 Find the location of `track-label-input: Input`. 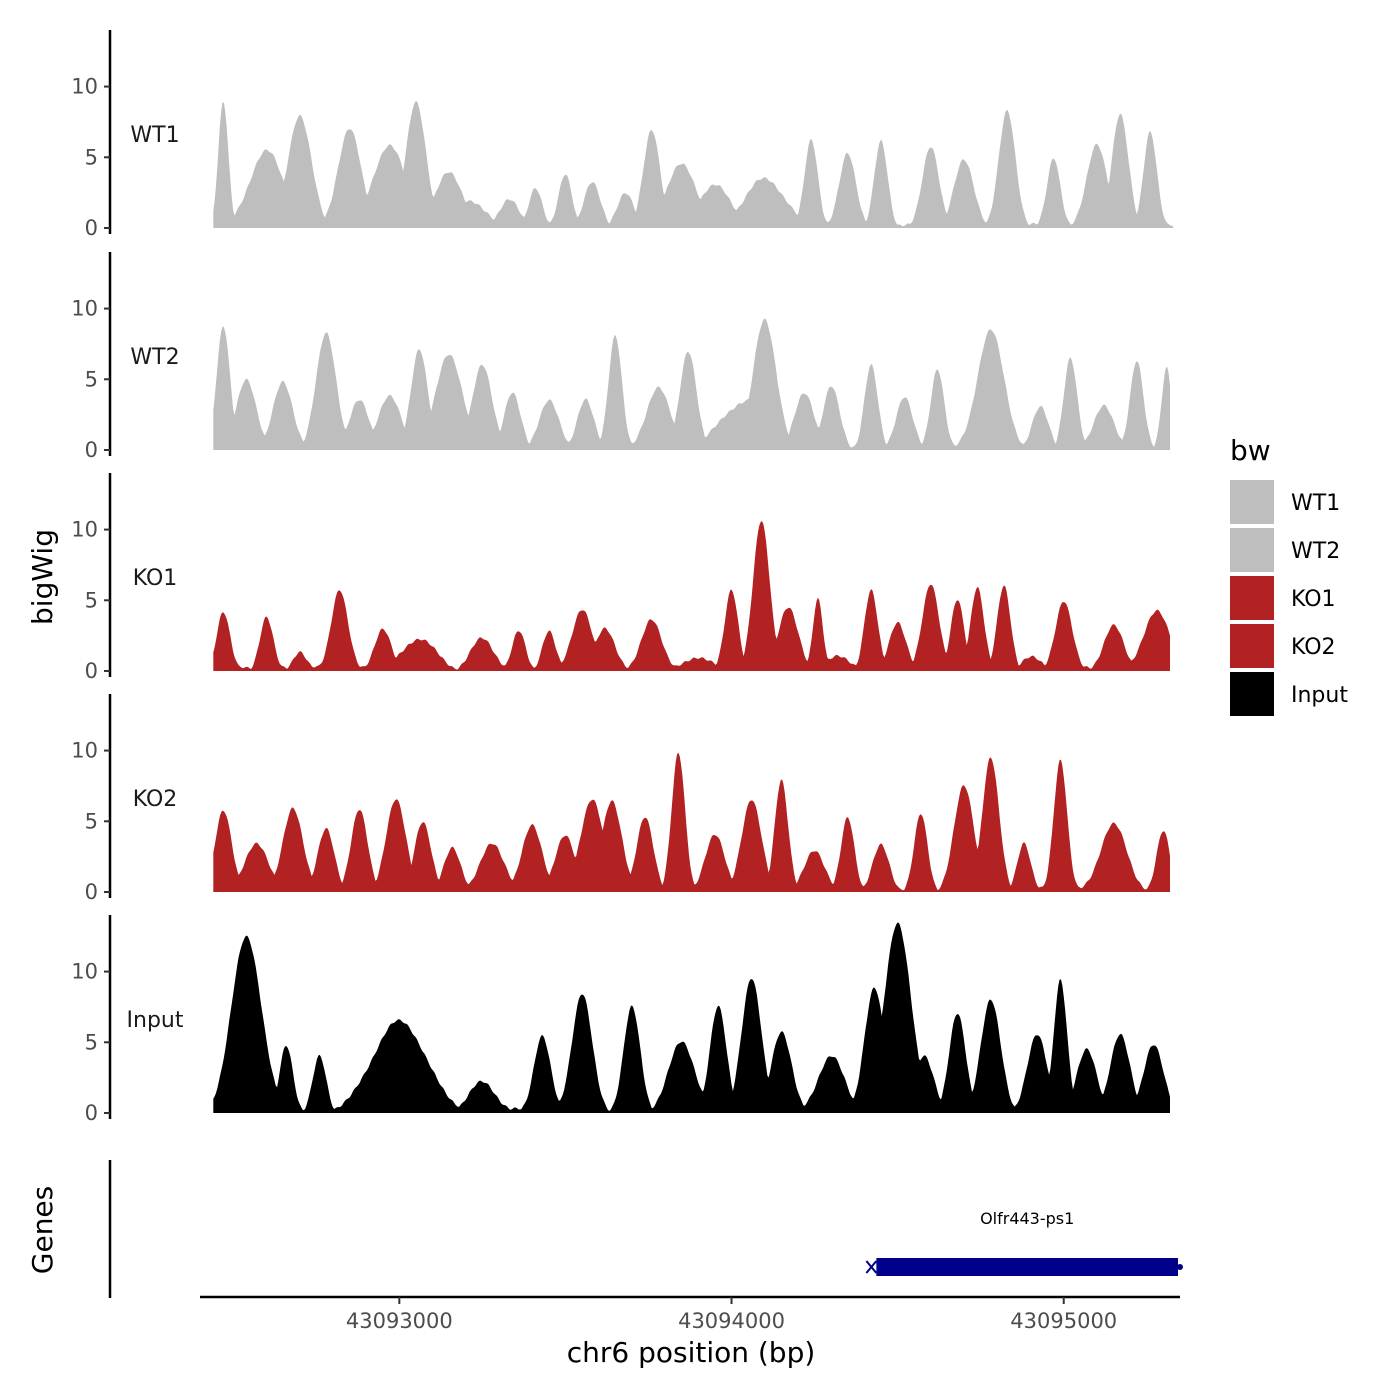

track-label-input: Input is located at coordinates (155, 1020).